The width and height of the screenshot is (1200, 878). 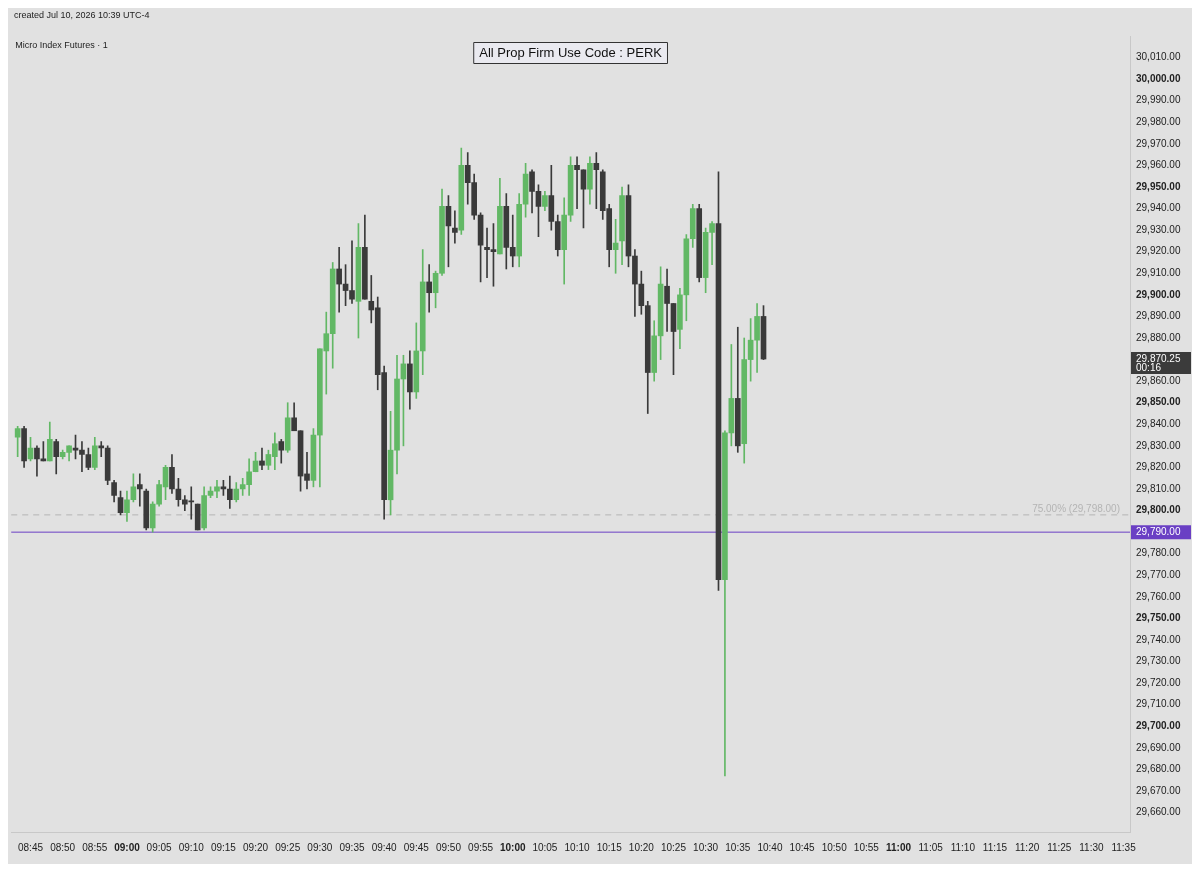 What do you see at coordinates (1158, 100) in the screenshot?
I see `y-tick-label: 29,990.00` at bounding box center [1158, 100].